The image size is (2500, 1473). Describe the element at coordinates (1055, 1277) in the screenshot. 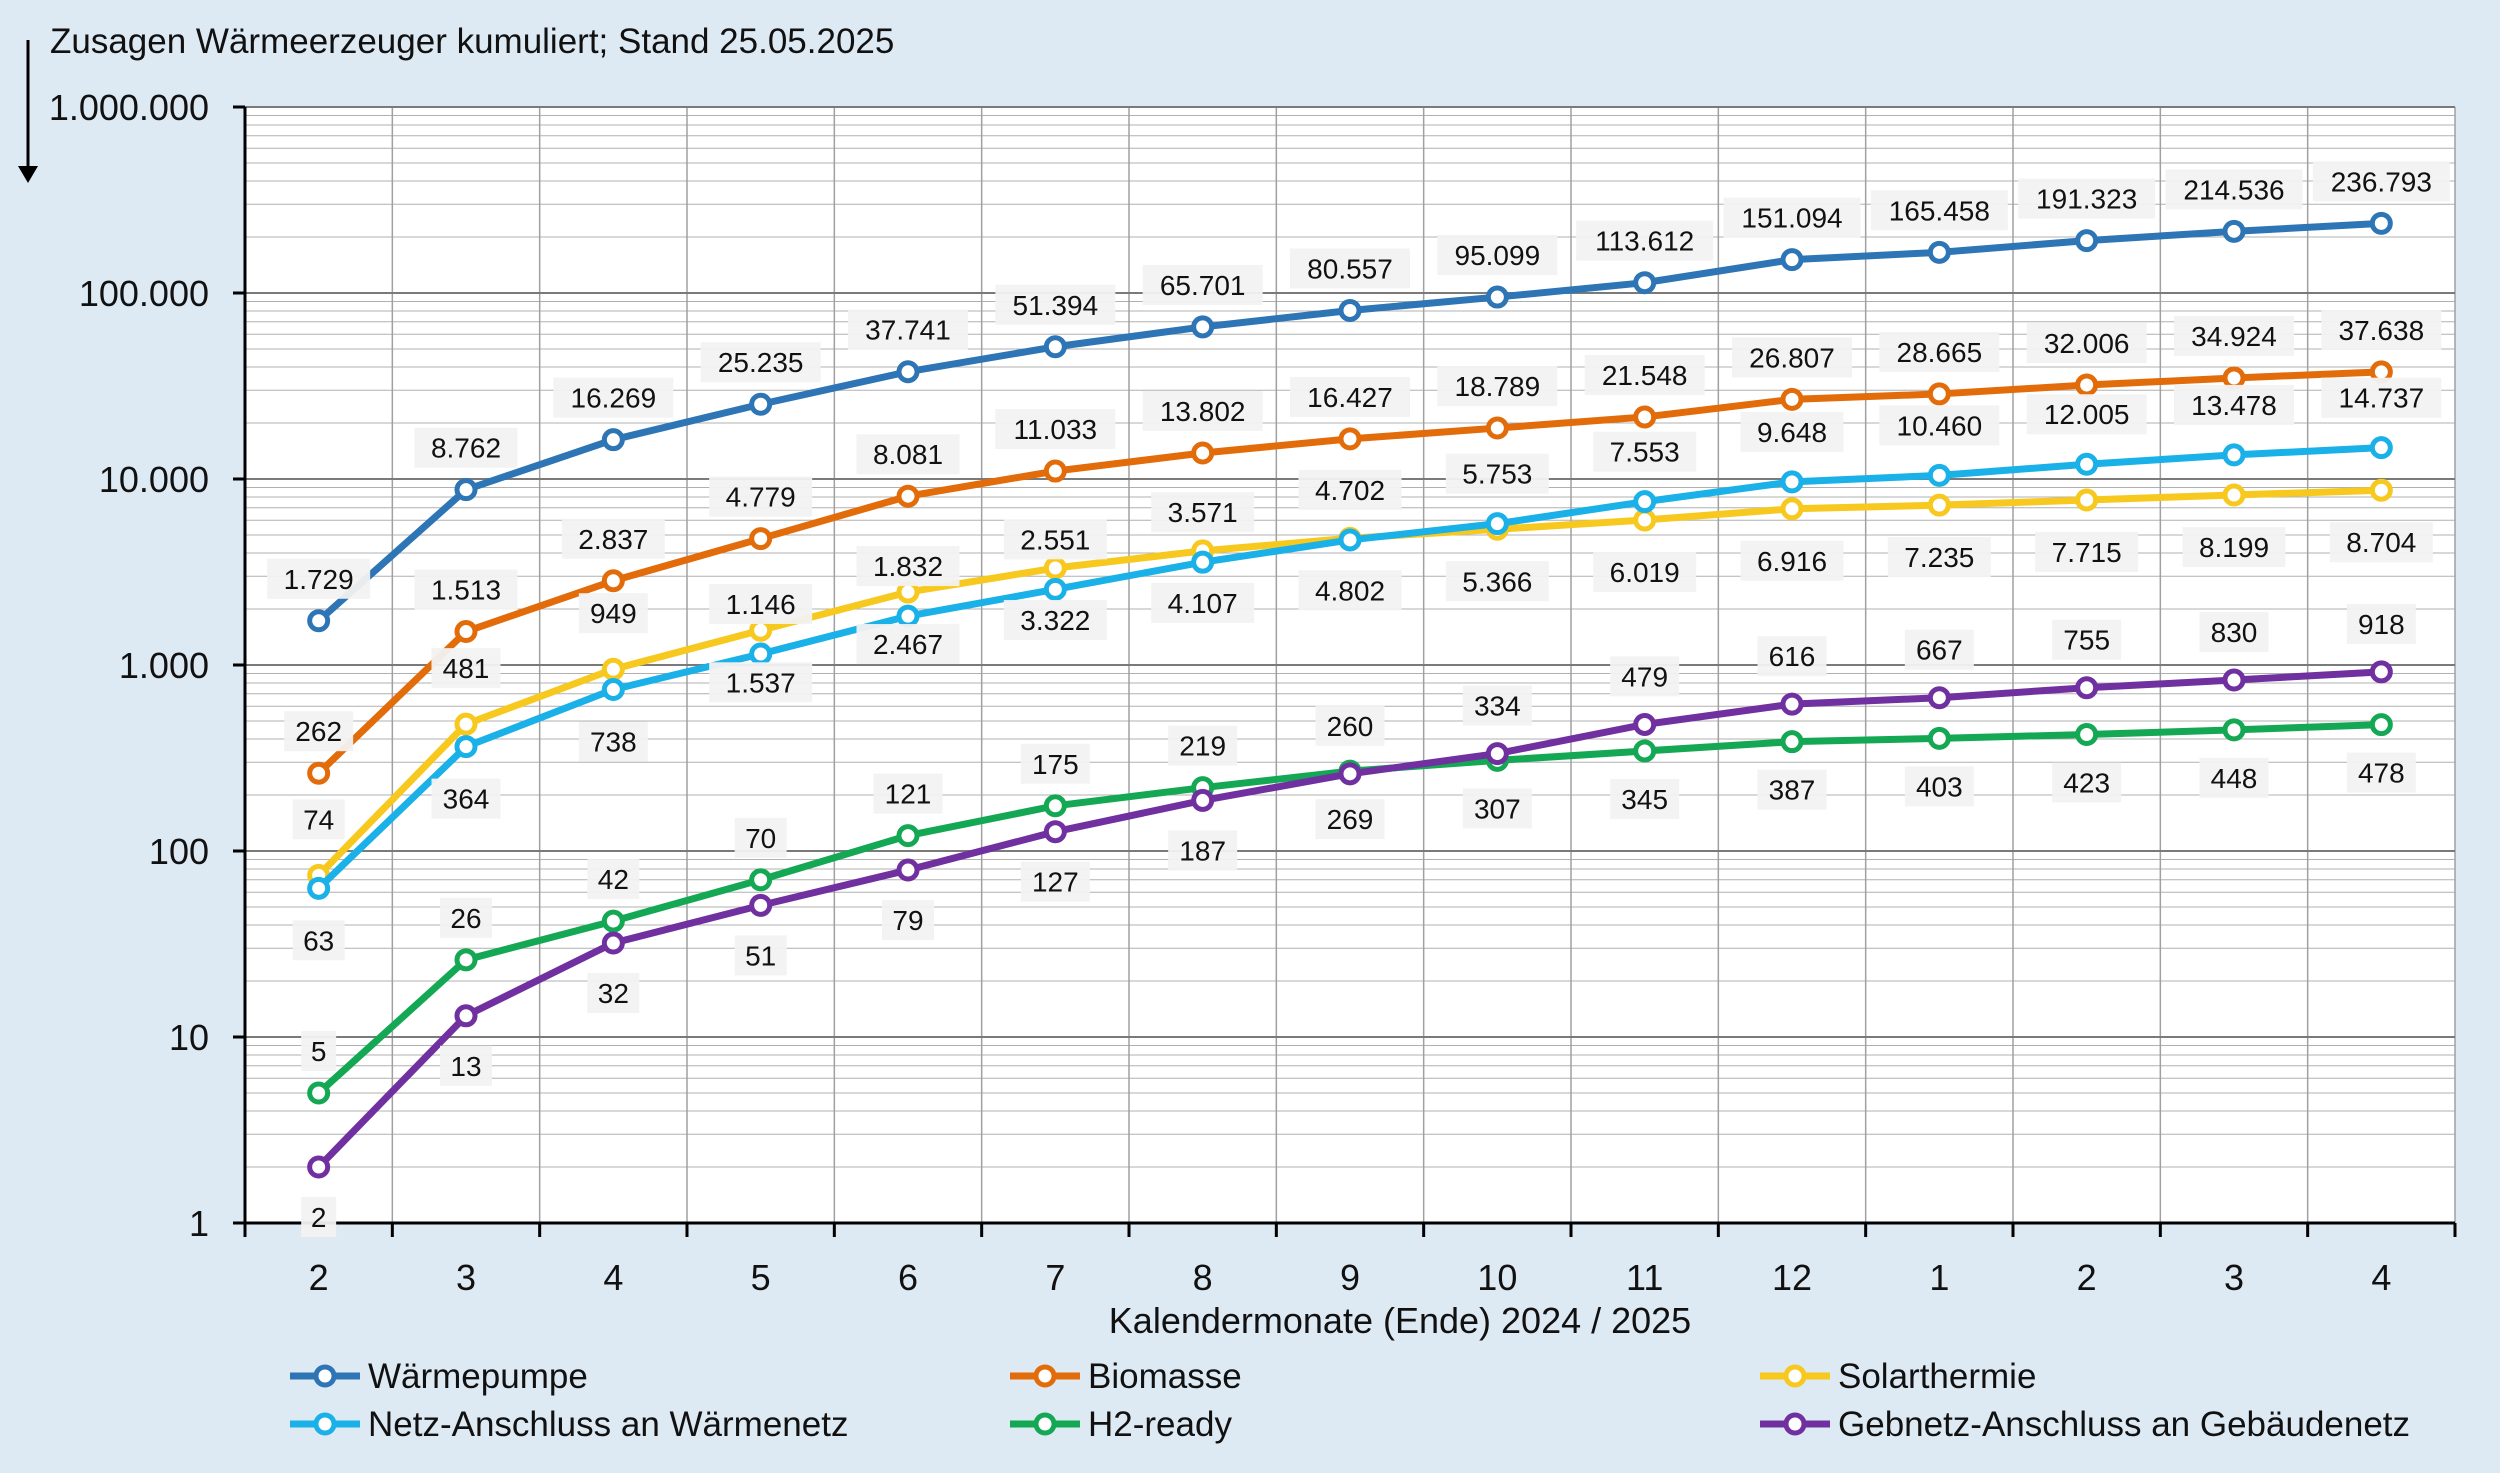

I see `x-tick-label: 7` at that location.